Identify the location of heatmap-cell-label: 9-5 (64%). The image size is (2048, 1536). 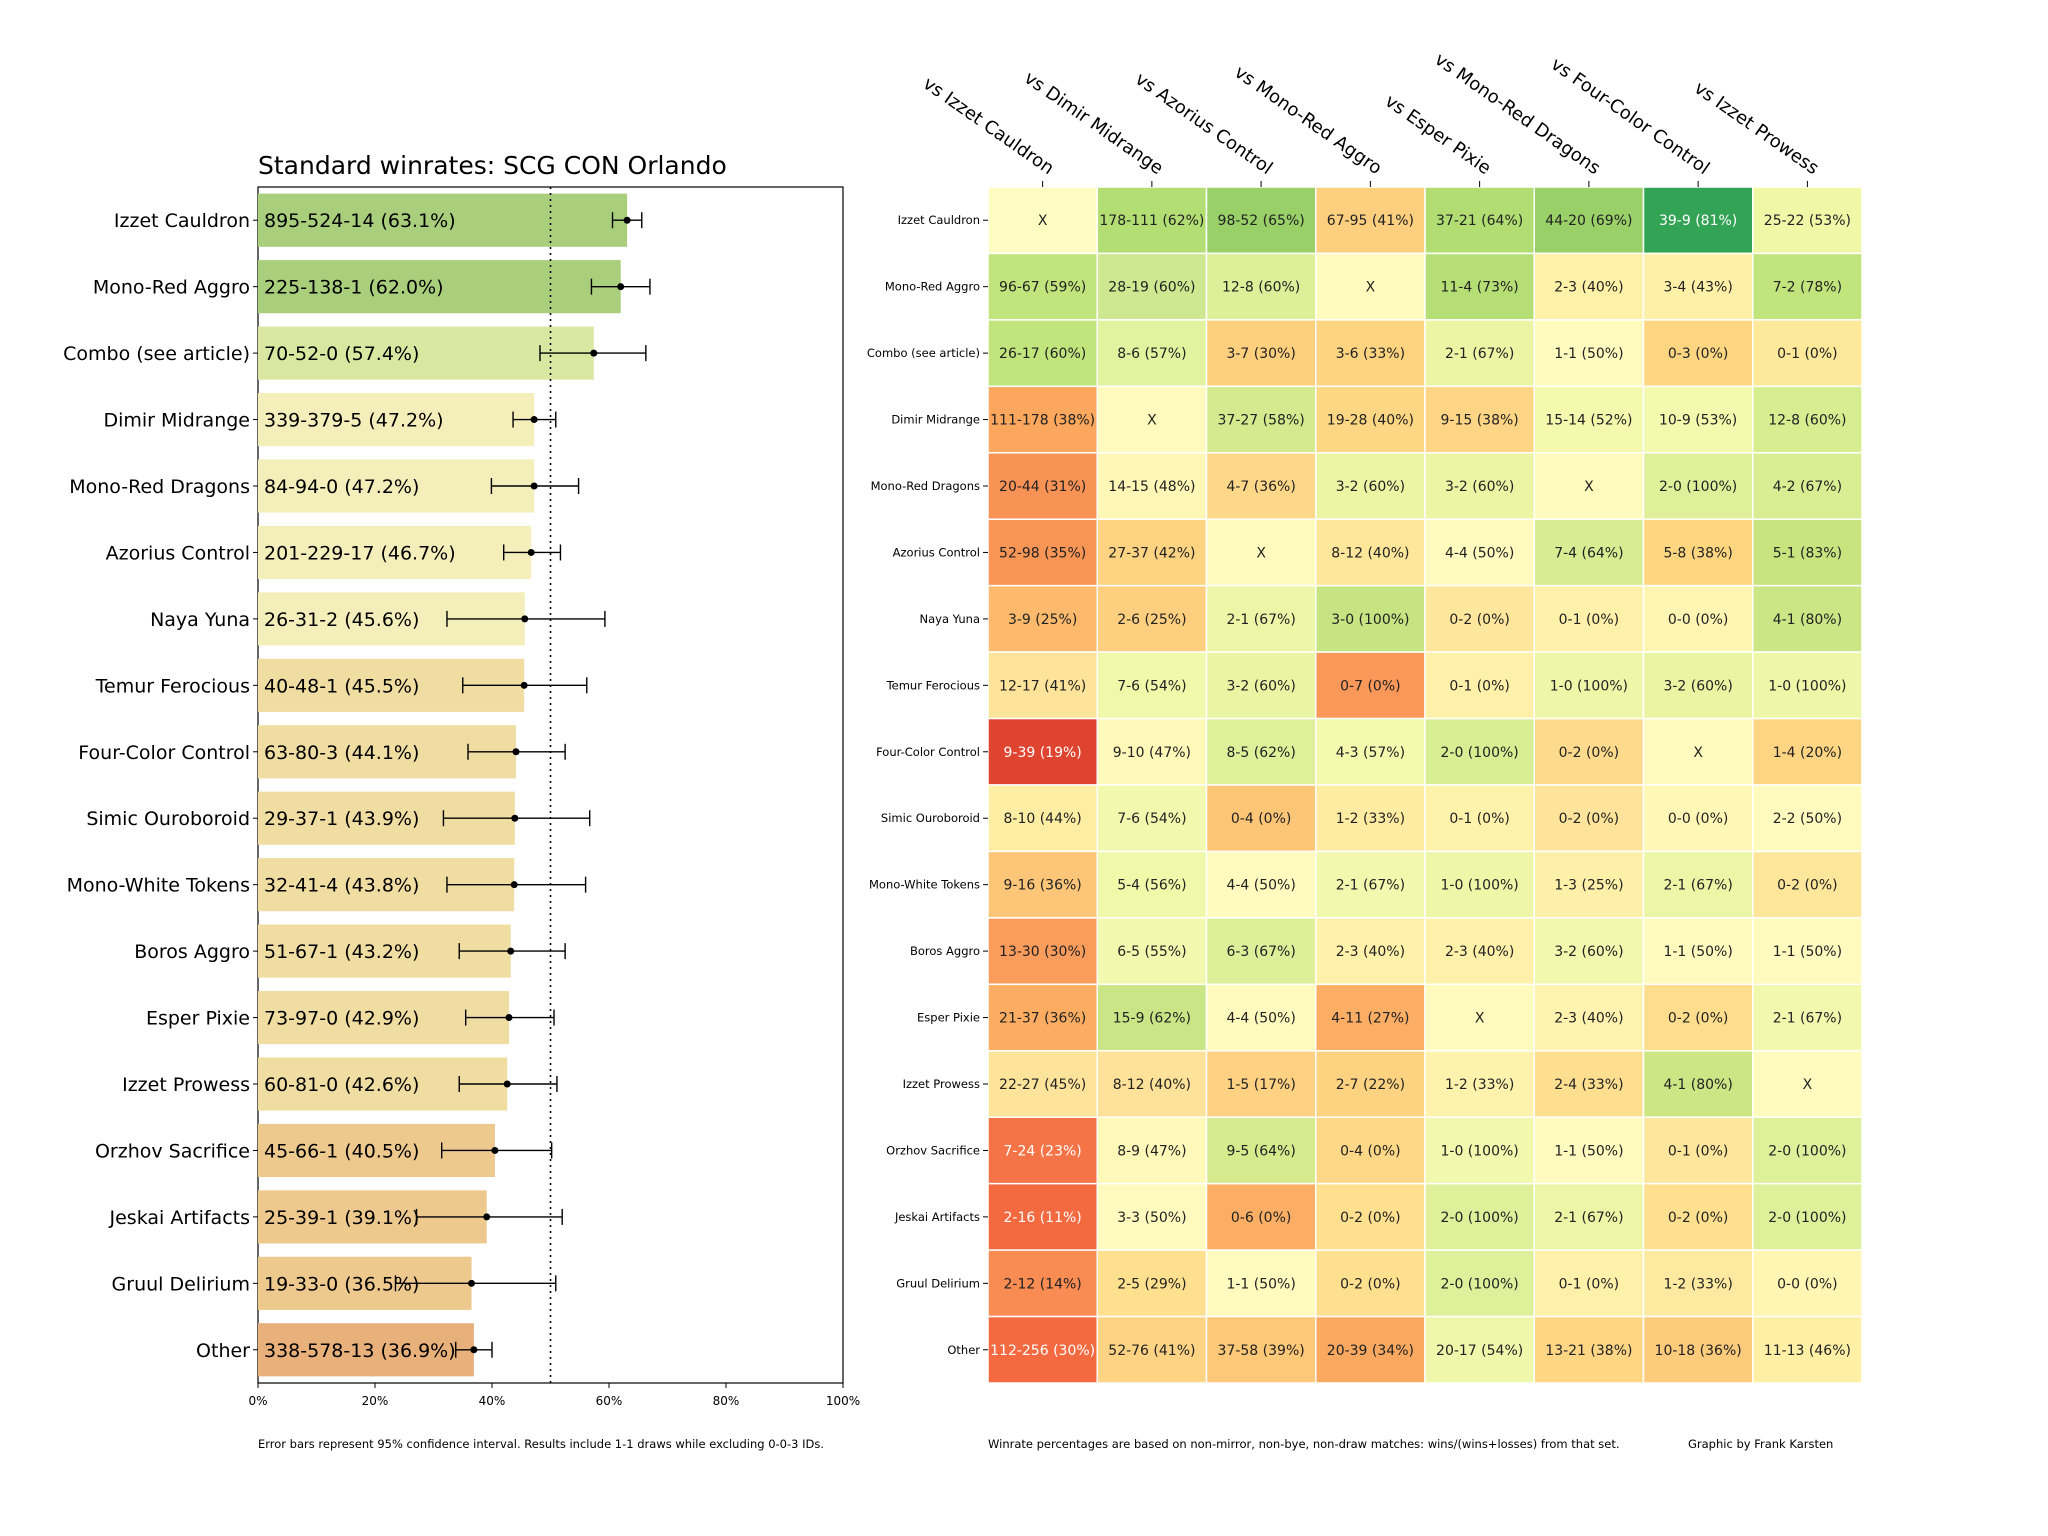
(1260, 1151).